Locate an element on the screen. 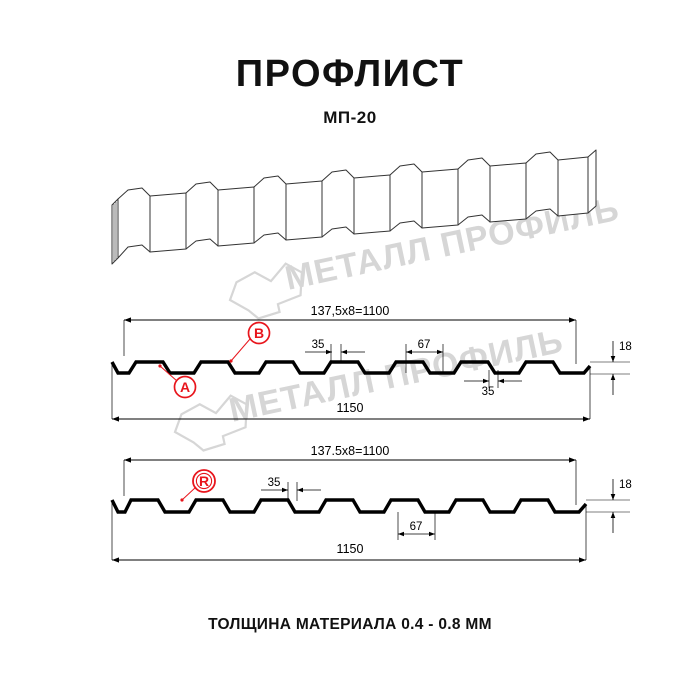  dim-rib-r is located at coordinates (416, 526).